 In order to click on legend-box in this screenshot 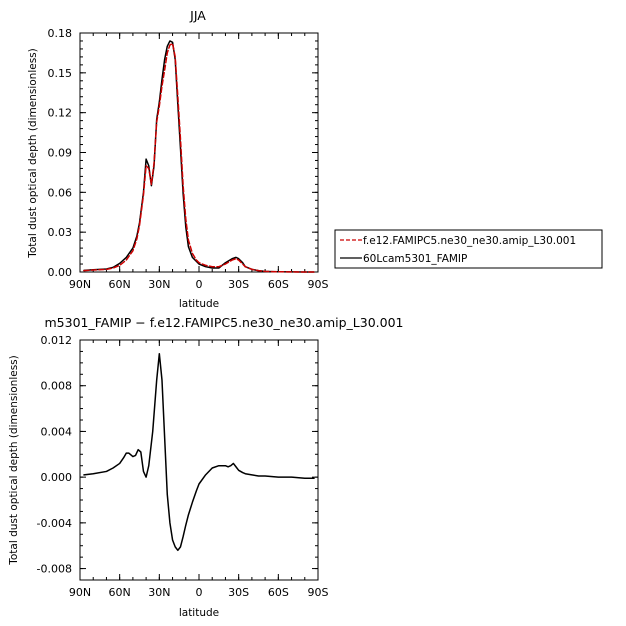, I will do `click(468, 249)`.